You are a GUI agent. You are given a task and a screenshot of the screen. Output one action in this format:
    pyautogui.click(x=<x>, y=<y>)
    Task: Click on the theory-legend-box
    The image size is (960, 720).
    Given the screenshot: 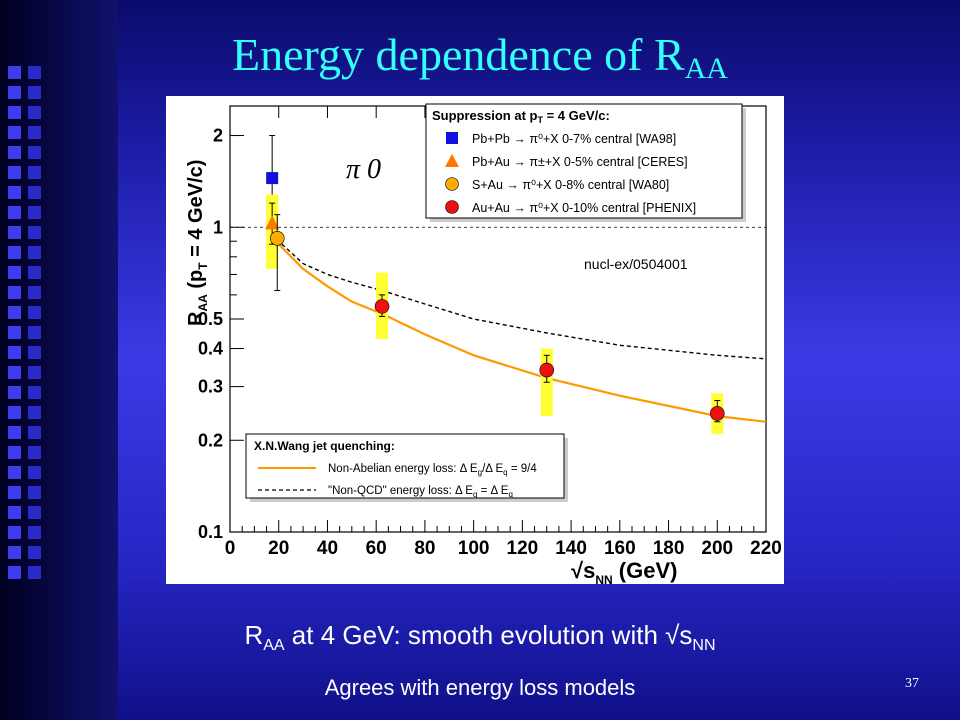 What is the action you would take?
    pyautogui.click(x=405, y=466)
    